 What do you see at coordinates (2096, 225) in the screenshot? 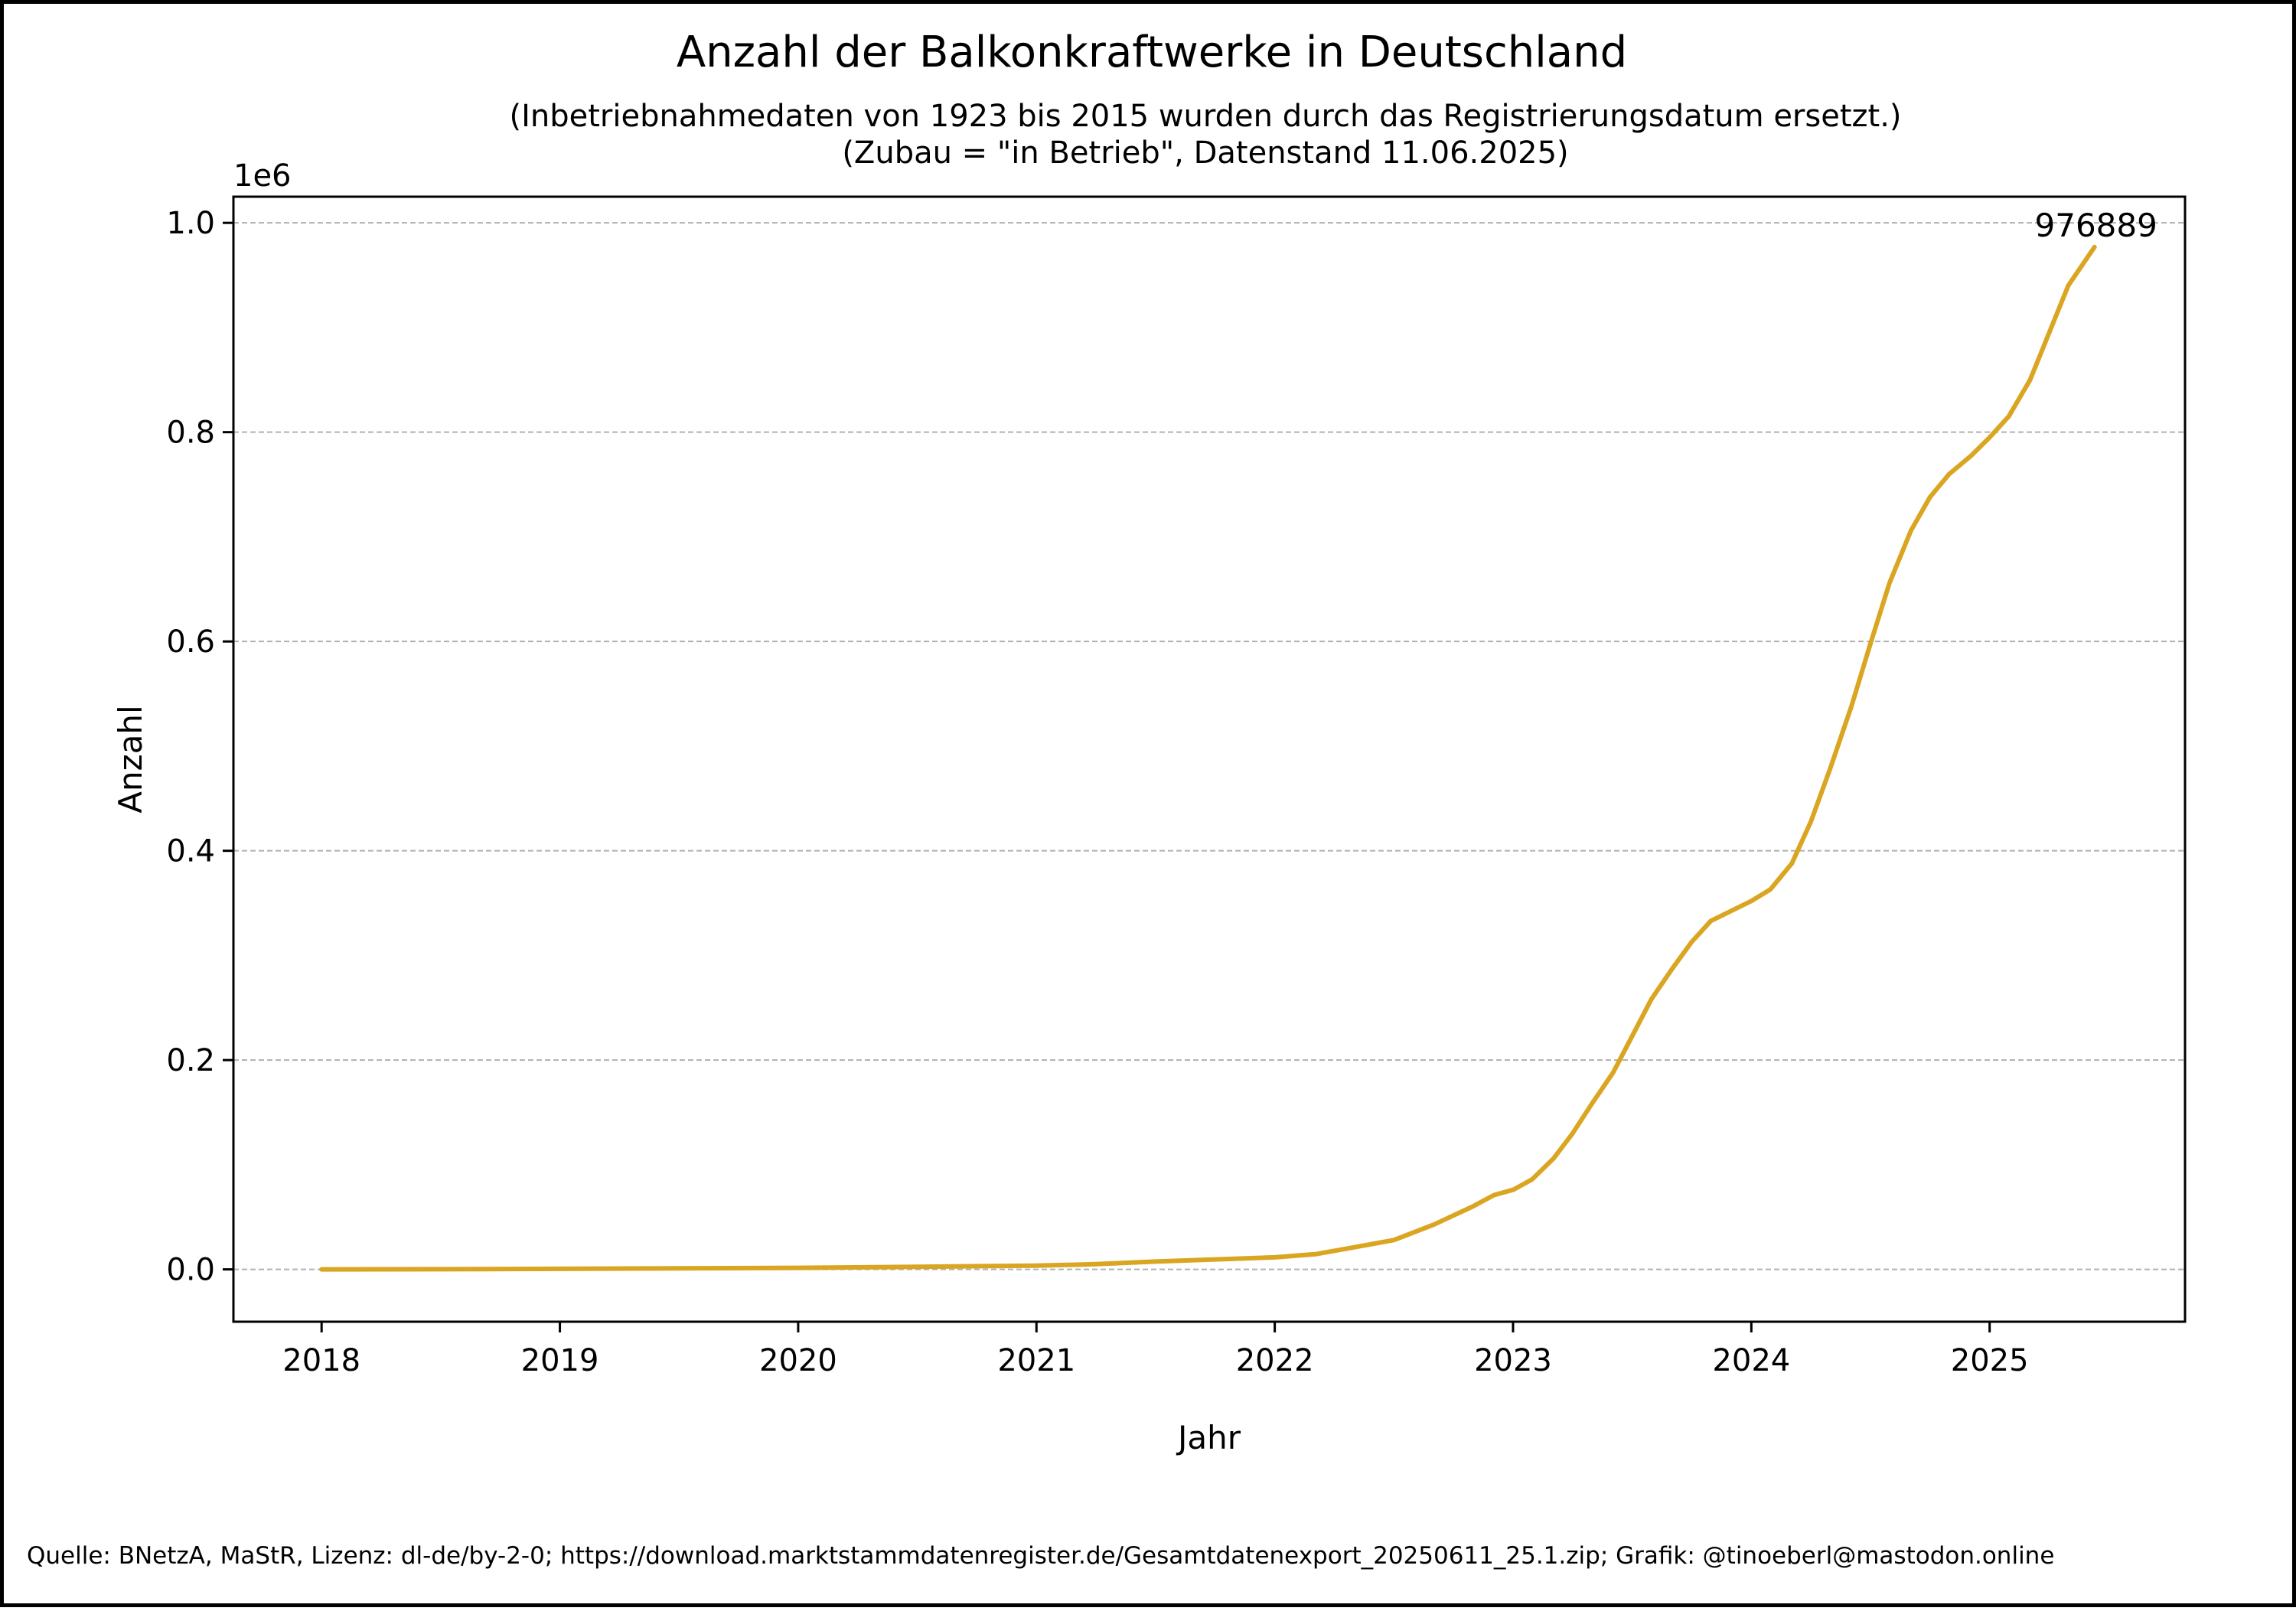
I see `last-value-annotation: 976889` at bounding box center [2096, 225].